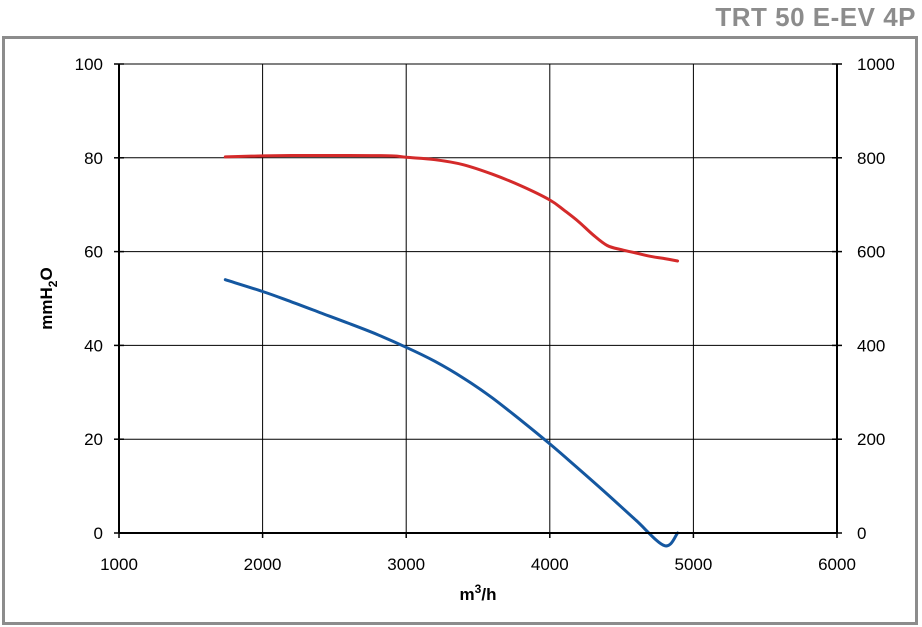 The width and height of the screenshot is (922, 627). I want to click on x-axis-title: m3/h, so click(478, 593).